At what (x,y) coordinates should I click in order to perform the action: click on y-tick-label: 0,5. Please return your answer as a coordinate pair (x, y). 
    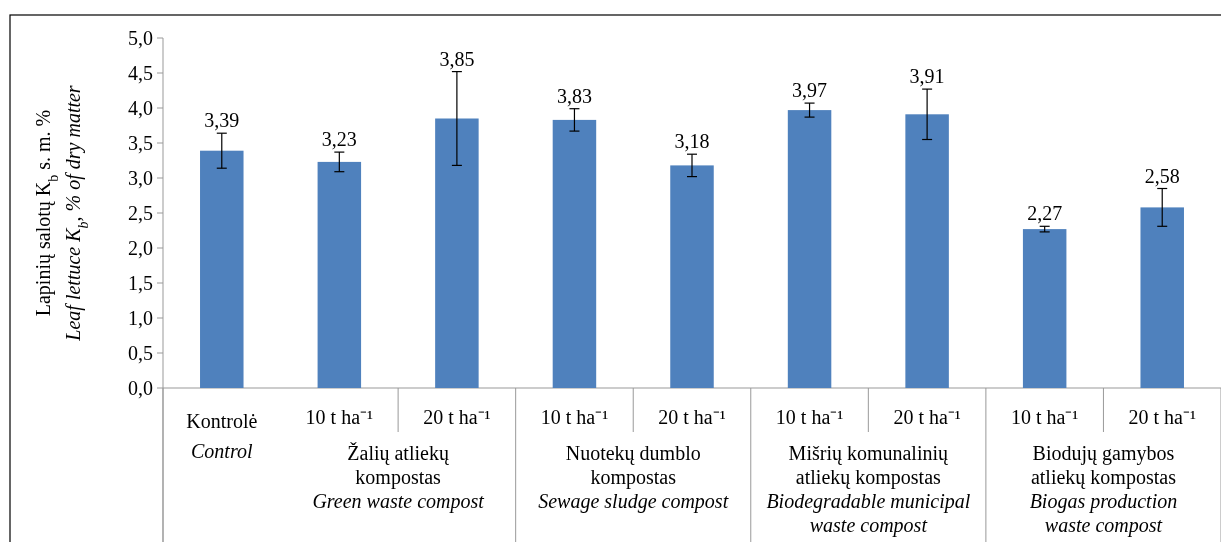
    Looking at the image, I should click on (140, 353).